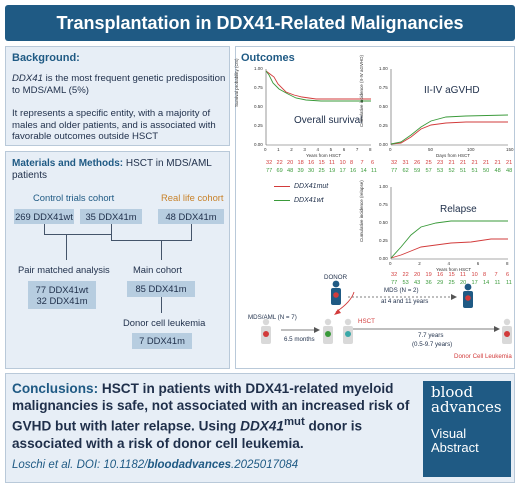 Image resolution: width=520 pixels, height=488 pixels. I want to click on os-risk-mut: 18, so click(300, 163).